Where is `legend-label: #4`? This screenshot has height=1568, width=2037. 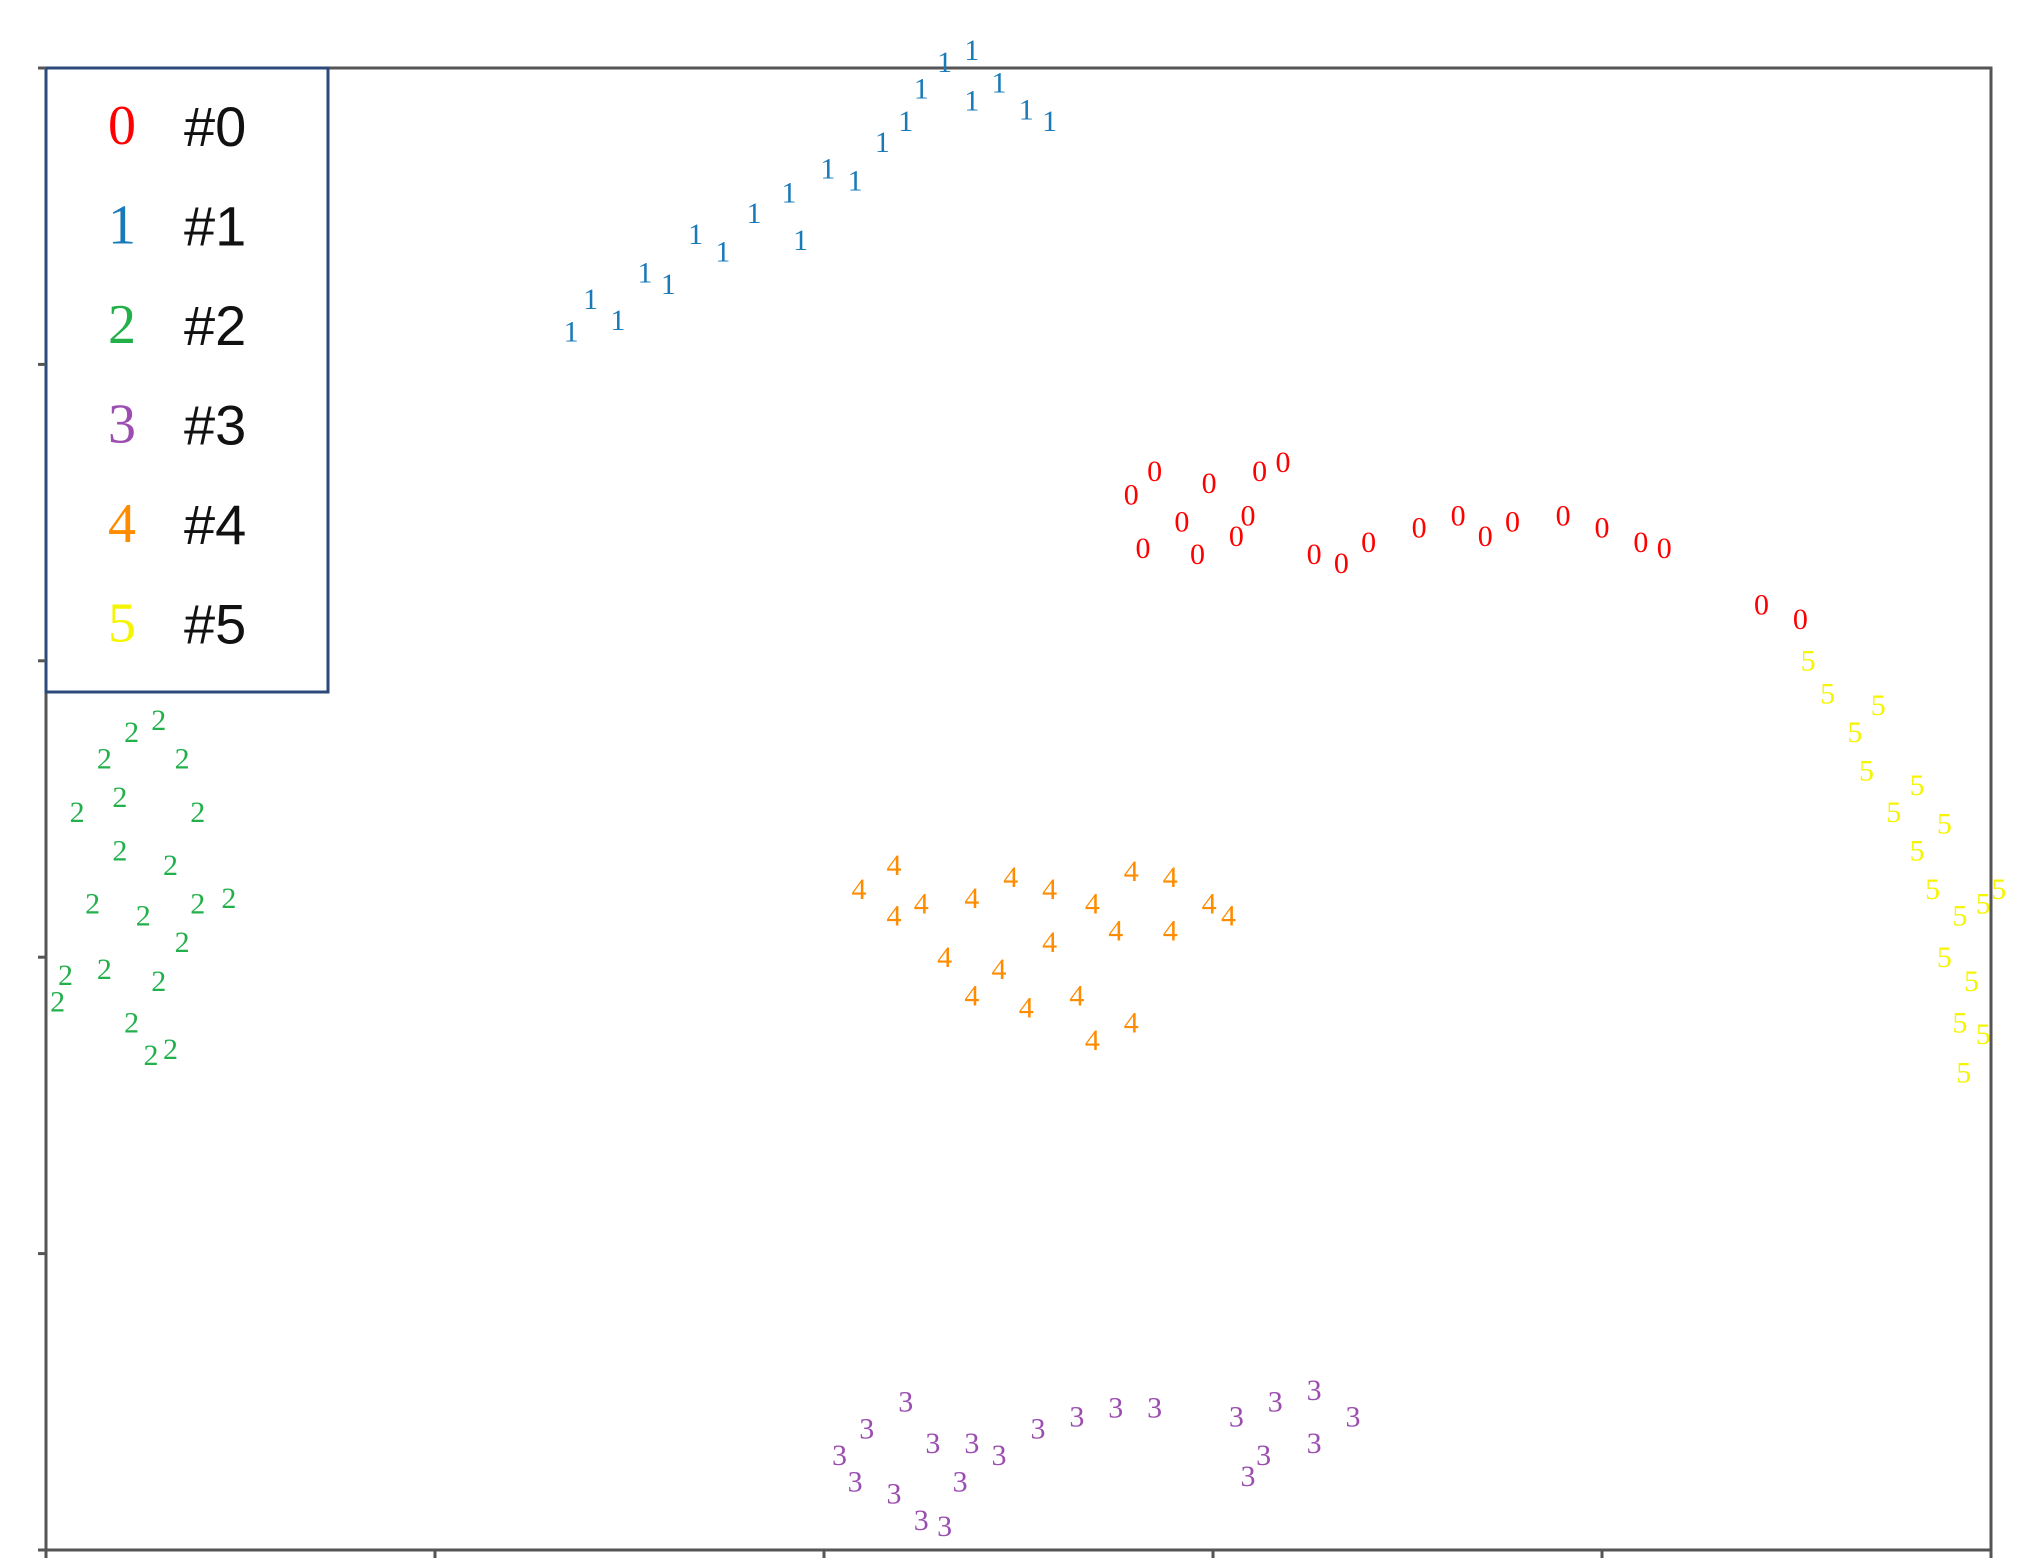
legend-label: #4 is located at coordinates (215, 524).